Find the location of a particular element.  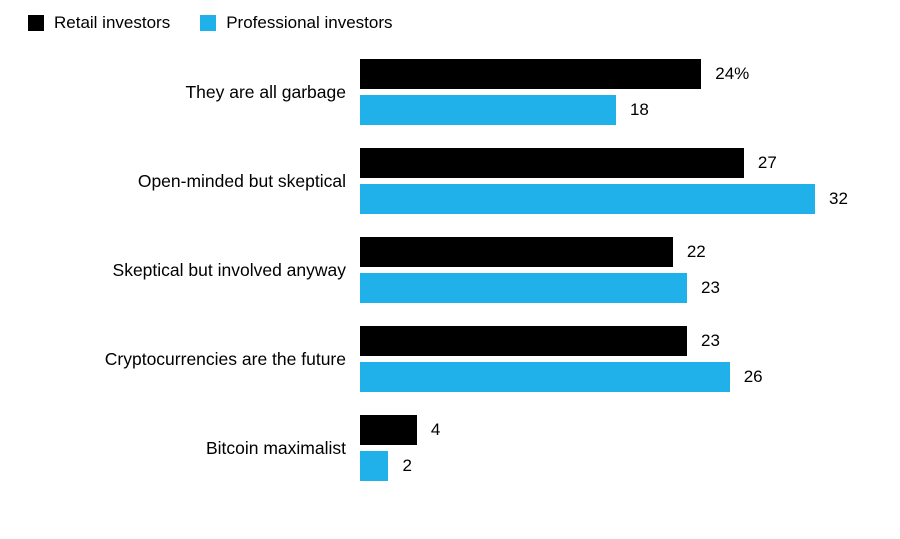

value-label: 18 is located at coordinates (639, 109).